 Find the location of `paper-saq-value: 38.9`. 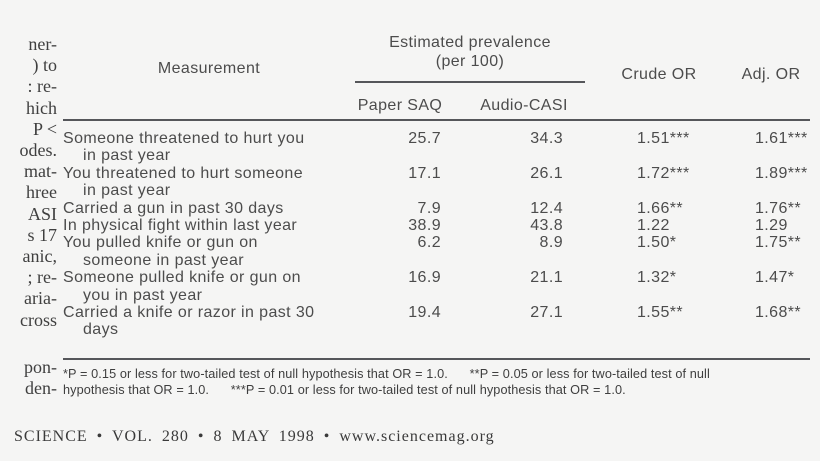

paper-saq-value: 38.9 is located at coordinates (424, 226).